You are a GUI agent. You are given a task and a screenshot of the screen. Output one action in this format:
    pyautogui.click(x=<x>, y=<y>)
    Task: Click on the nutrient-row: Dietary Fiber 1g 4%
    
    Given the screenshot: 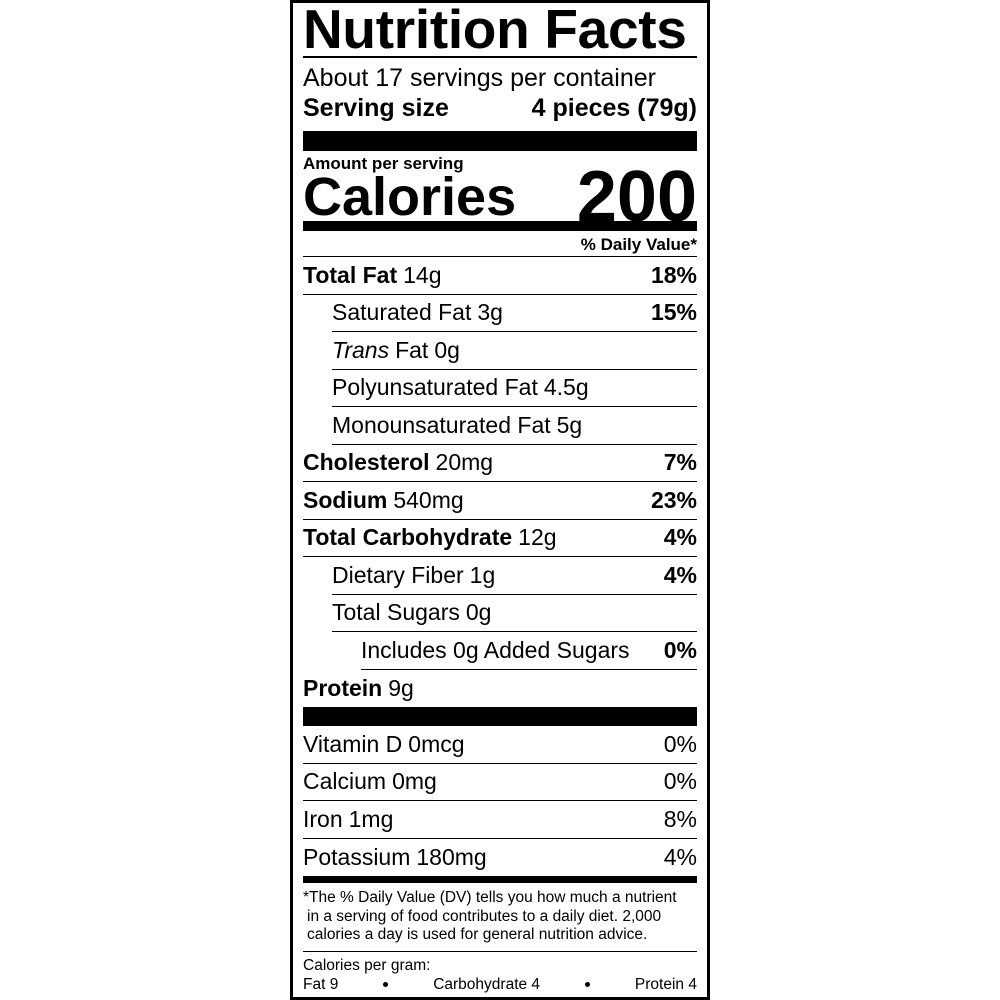 What is the action you would take?
    pyautogui.click(x=514, y=576)
    